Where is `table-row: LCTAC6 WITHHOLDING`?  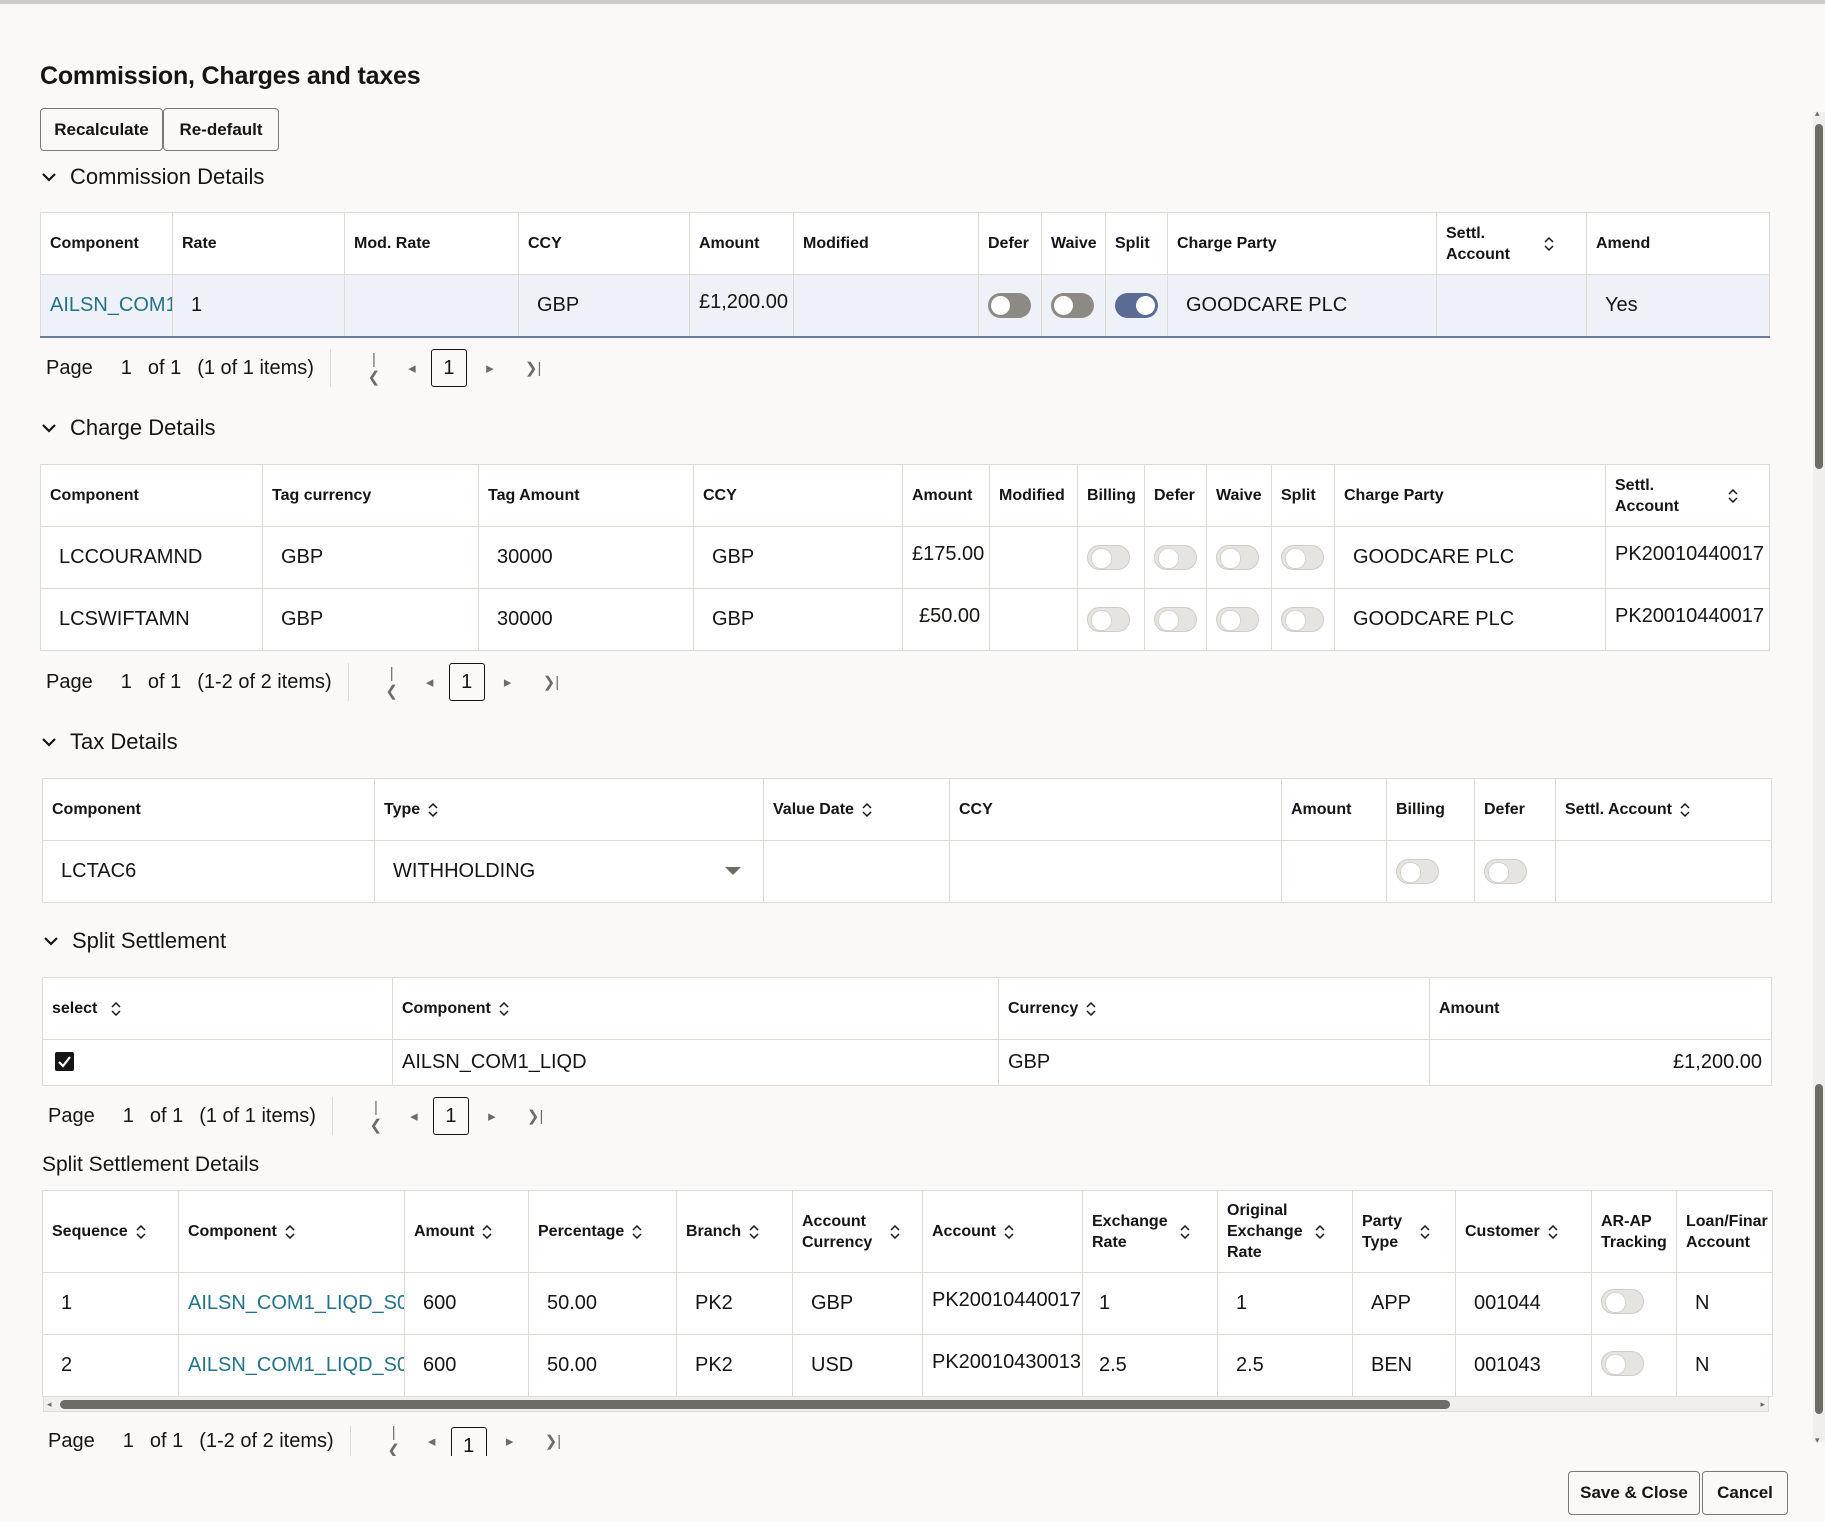
table-row: LCTAC6 WITHHOLDING is located at coordinates (907, 871).